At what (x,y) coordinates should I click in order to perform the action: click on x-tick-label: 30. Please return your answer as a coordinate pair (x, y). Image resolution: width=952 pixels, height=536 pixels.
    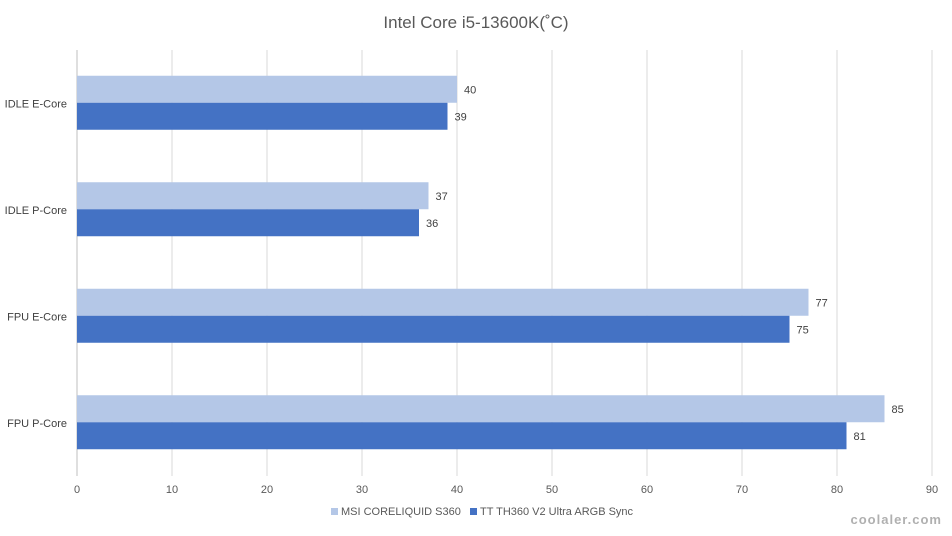
    Looking at the image, I should click on (362, 490).